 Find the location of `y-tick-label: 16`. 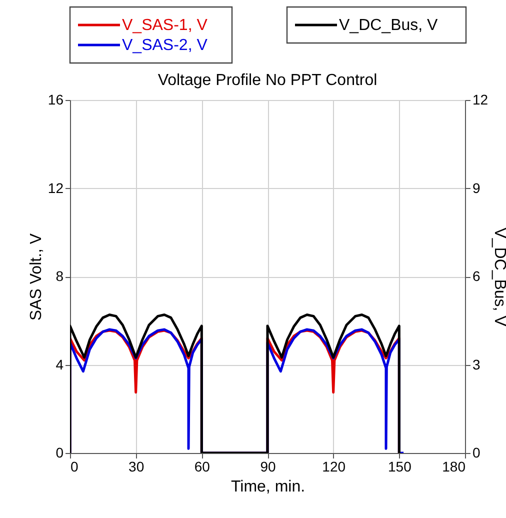

y-tick-label: 16 is located at coordinates (56, 100).